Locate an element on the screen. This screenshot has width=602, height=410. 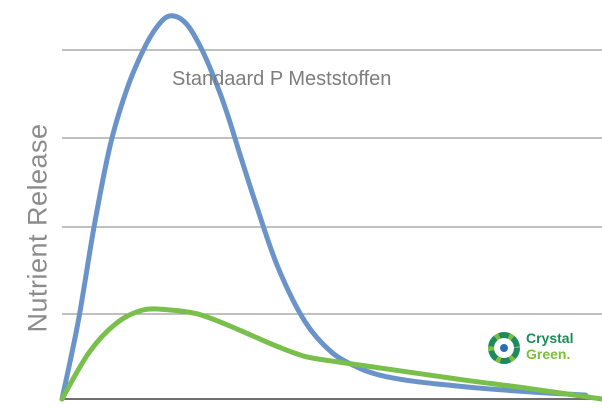
logo-text-line1: Crystal is located at coordinates (550, 338).